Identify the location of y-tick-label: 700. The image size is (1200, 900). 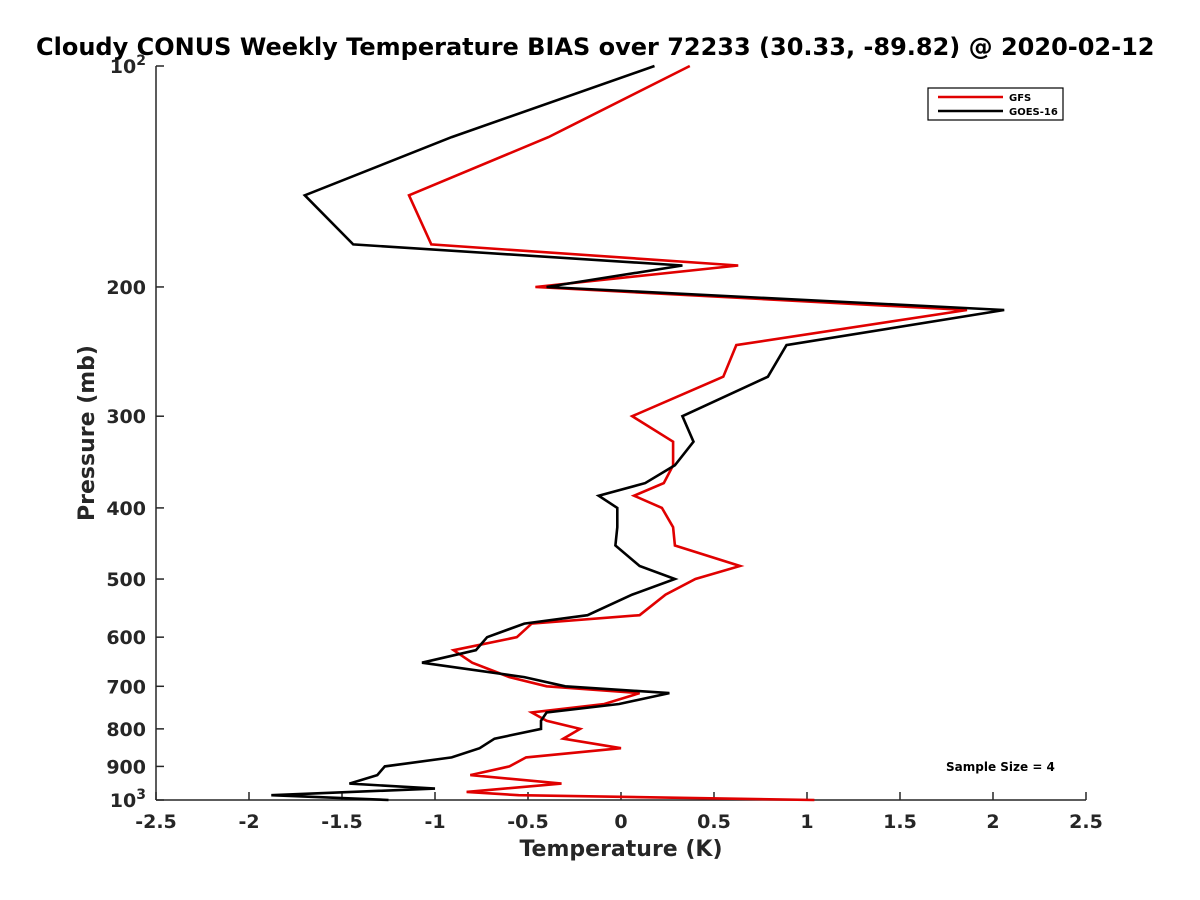
(126, 687).